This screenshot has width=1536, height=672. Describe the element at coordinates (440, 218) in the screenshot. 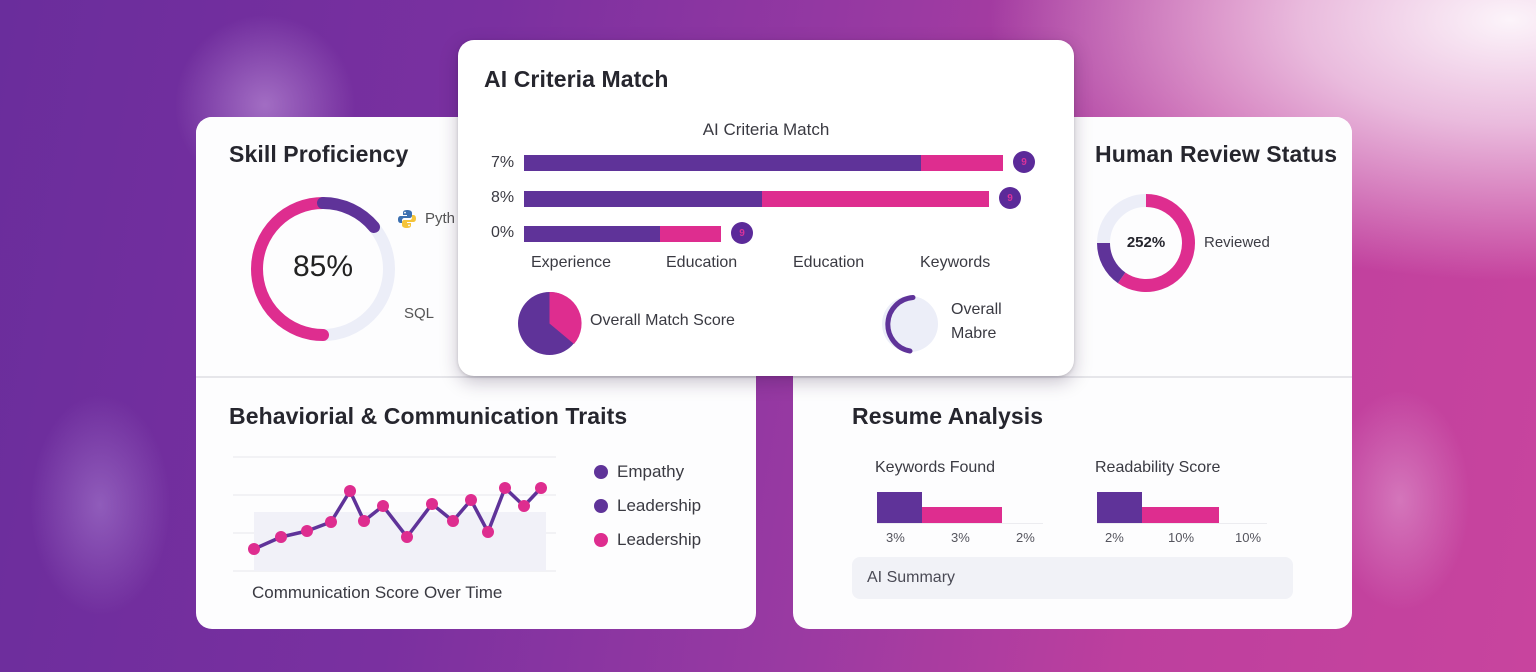

I see `skill-python-label: Pyth` at that location.